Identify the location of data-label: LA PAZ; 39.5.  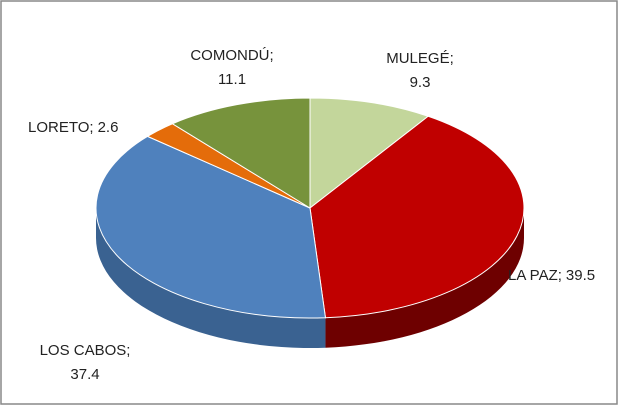
(551, 275).